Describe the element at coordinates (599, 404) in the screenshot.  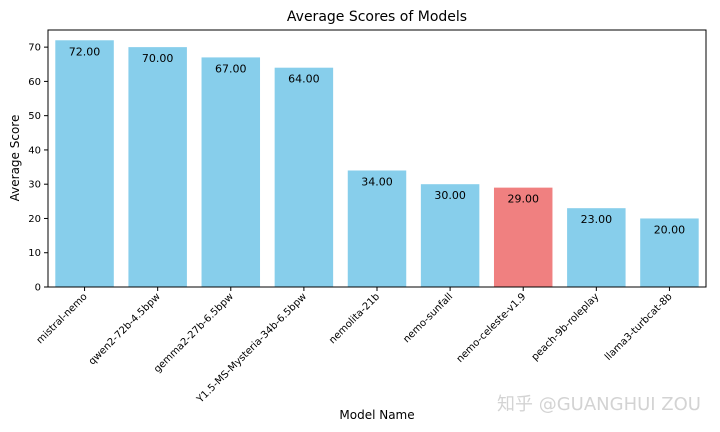
I see `watermark: 知乎 @GUANGHUI ZOU` at that location.